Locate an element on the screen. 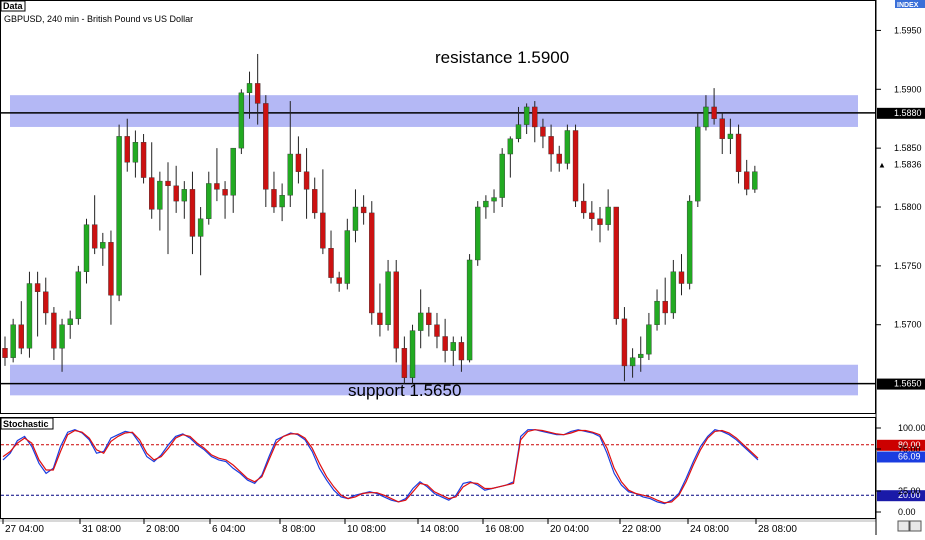  price-tick-label: 1.5700 is located at coordinates (908, 325).